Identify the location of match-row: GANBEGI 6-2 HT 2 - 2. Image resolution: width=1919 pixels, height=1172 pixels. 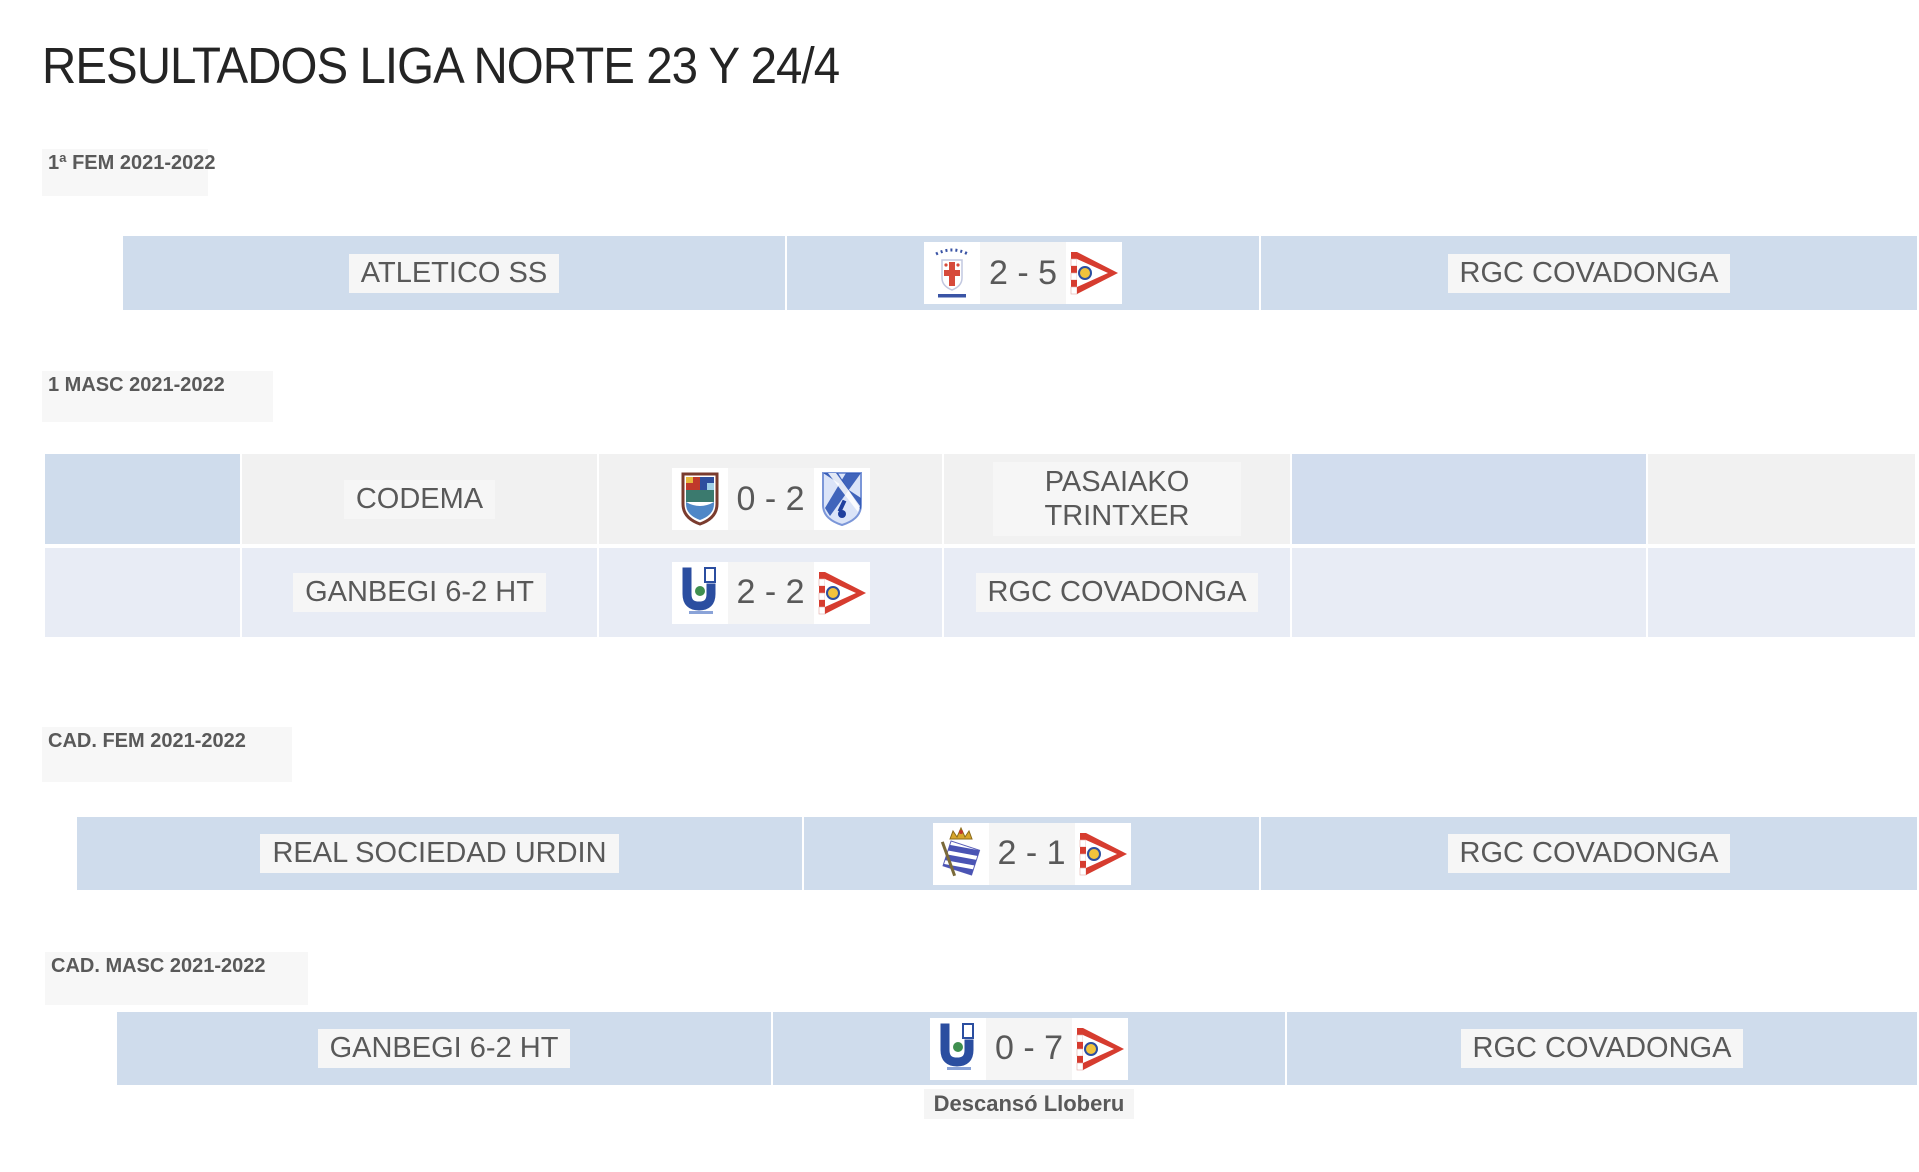
(980, 592).